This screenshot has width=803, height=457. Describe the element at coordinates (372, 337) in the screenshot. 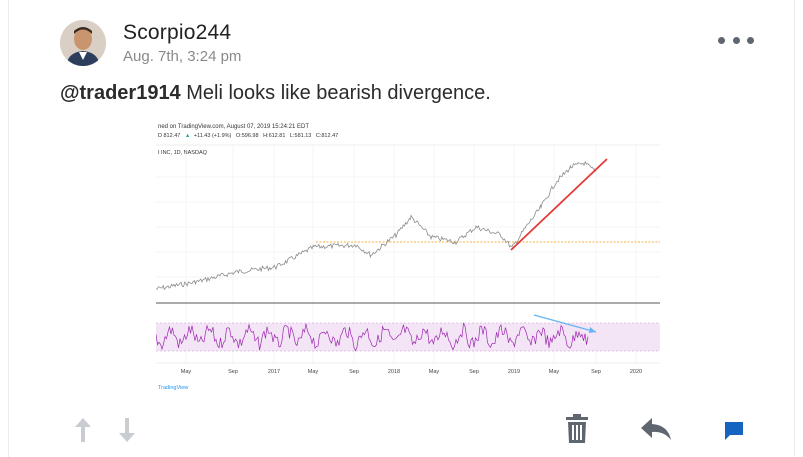

I see `rsi-series` at that location.